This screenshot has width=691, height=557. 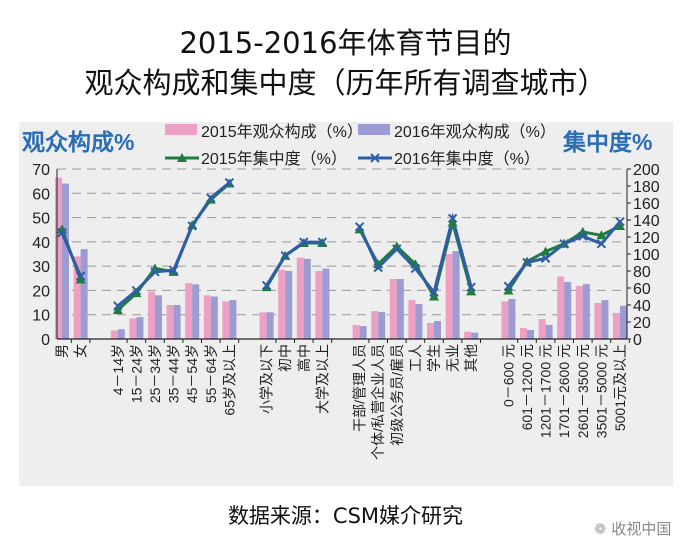 What do you see at coordinates (620, 387) in the screenshot?
I see `category-label: 5001元及以上` at bounding box center [620, 387].